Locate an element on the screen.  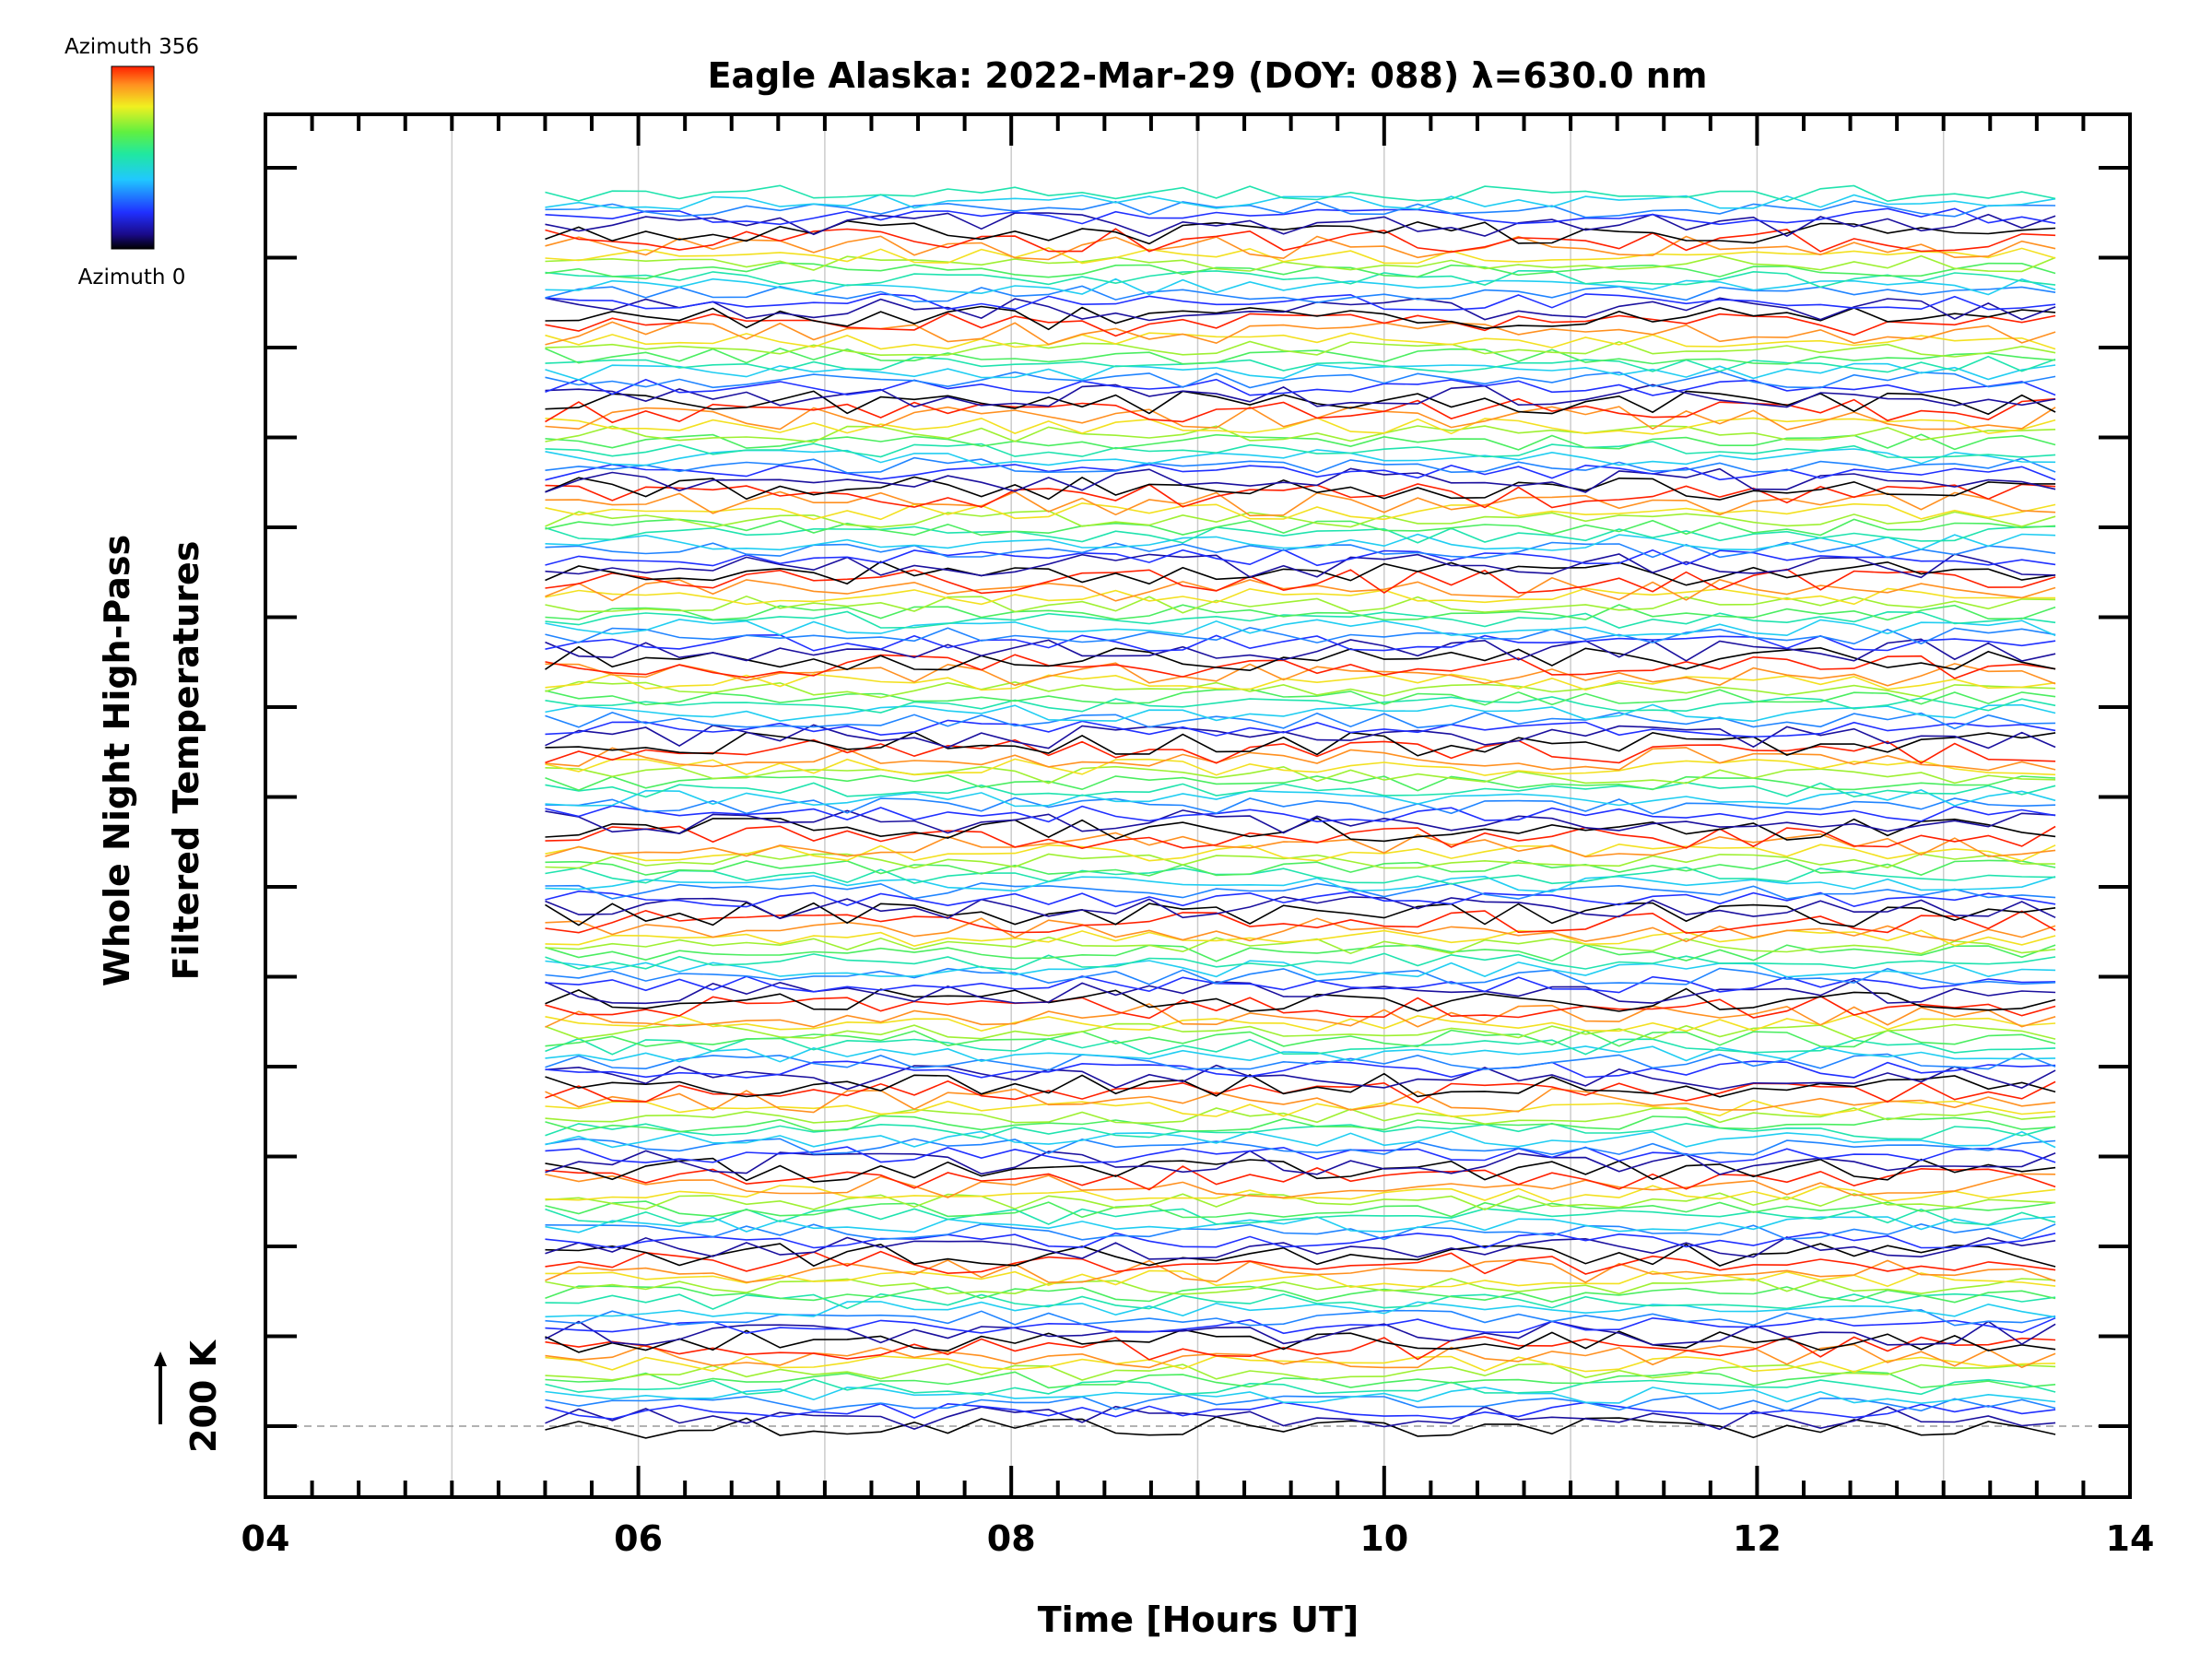
x-tick-label: 10 is located at coordinates (1383, 1538).